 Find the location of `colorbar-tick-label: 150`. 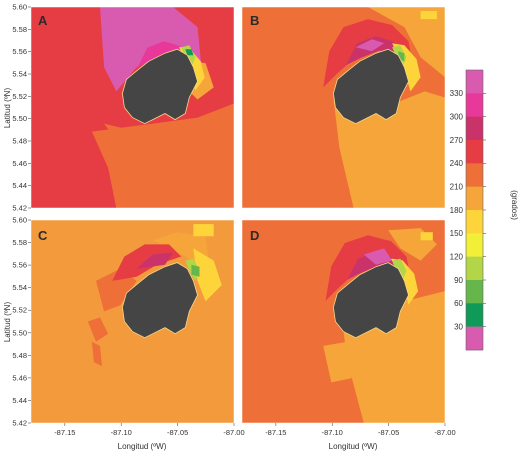

colorbar-tick-label: 150 is located at coordinates (457, 233).